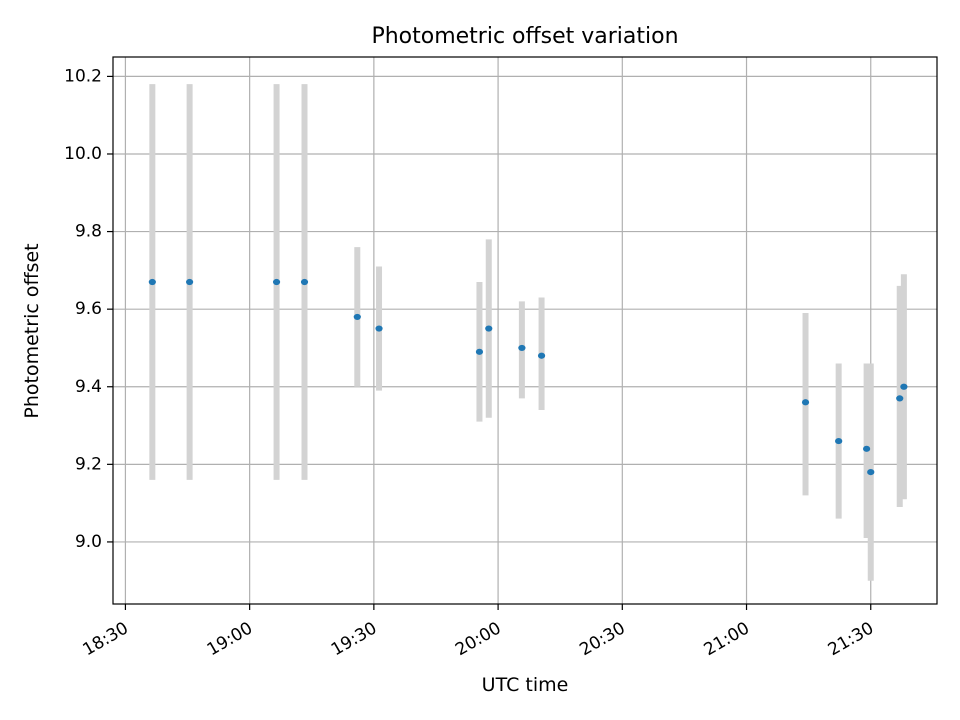 This screenshot has height=720, width=960. Describe the element at coordinates (478, 639) in the screenshot. I see `x-tick-label: 20:00` at that location.